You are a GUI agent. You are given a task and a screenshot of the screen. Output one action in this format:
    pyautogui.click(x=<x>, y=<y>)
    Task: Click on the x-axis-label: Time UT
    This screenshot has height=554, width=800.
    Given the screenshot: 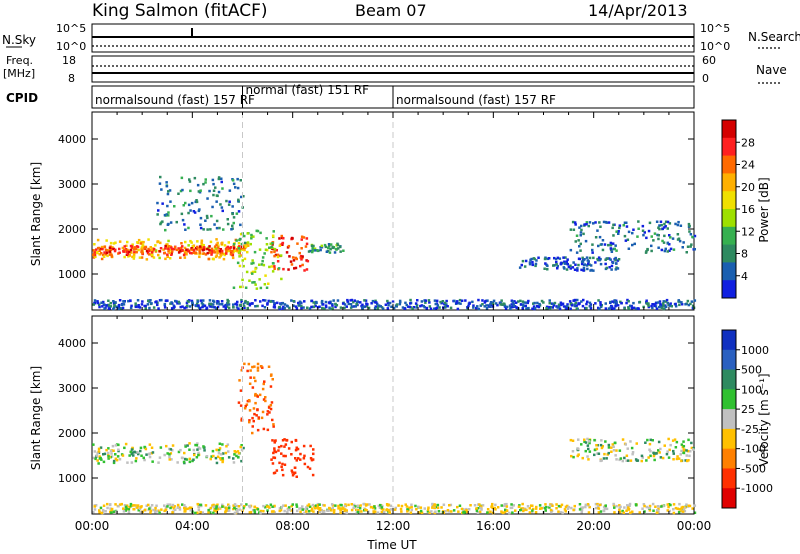 What is the action you would take?
    pyautogui.click(x=391, y=545)
    